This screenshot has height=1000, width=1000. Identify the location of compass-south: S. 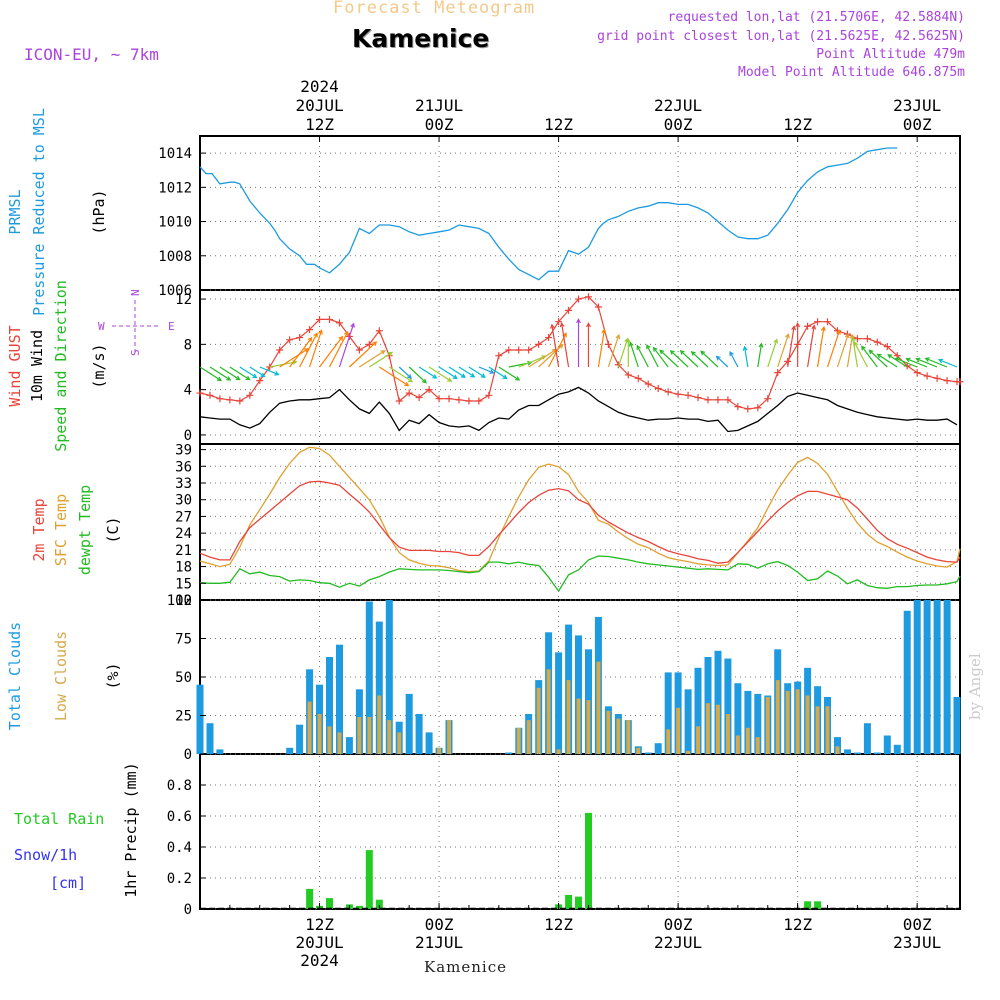
(135, 352).